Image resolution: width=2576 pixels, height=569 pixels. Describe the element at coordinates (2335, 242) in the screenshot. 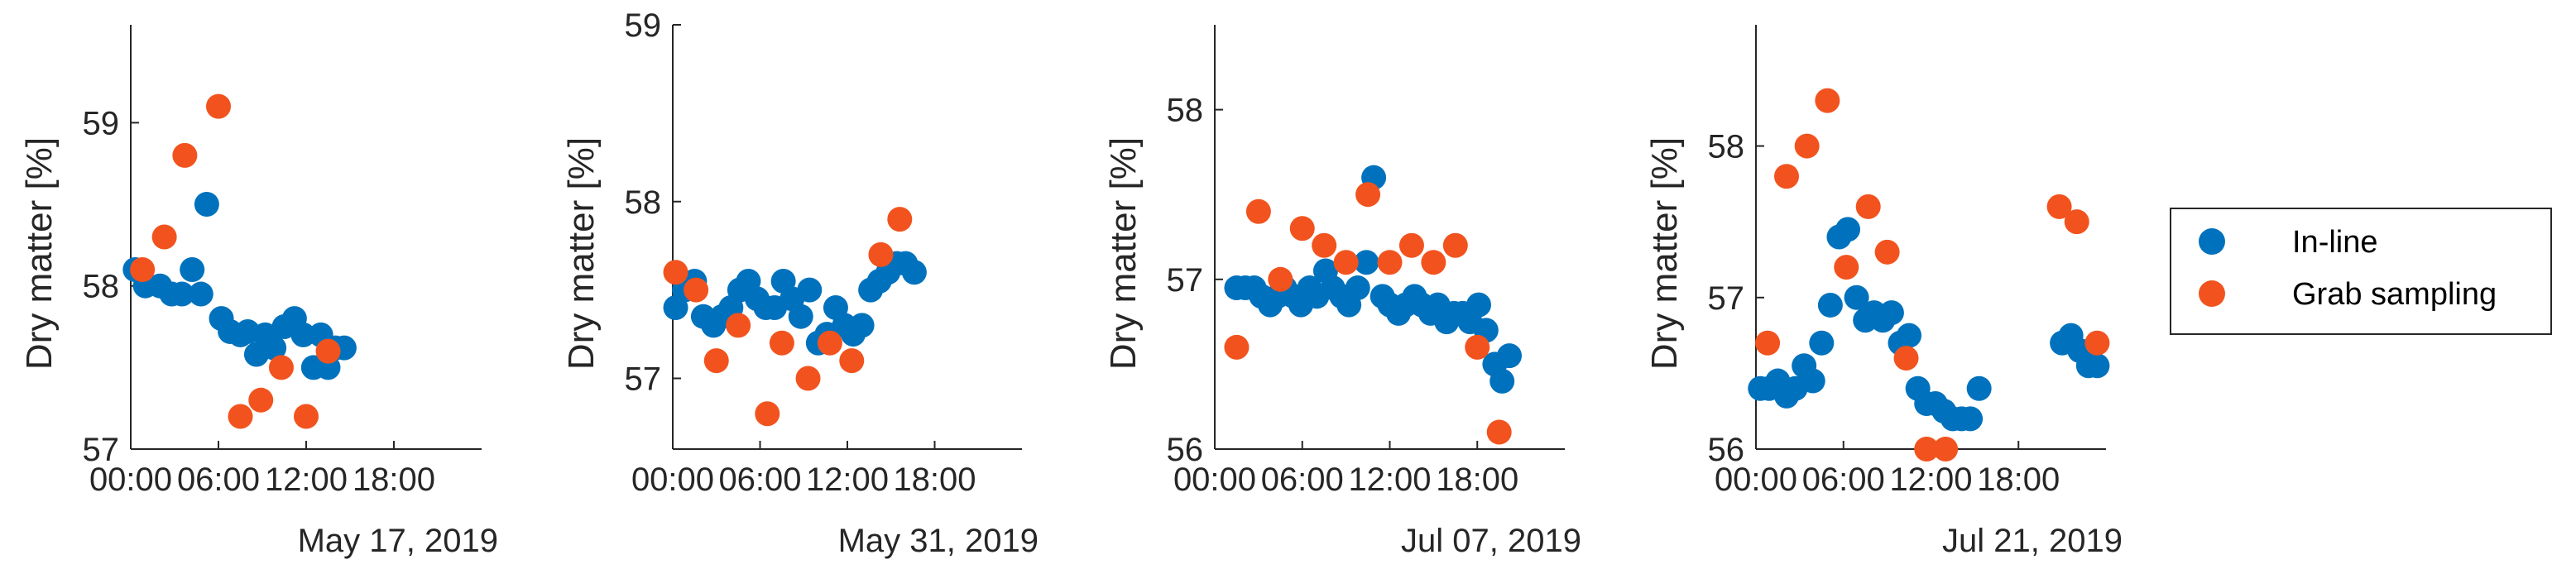

I see `legend-label-in-line: In-line` at that location.